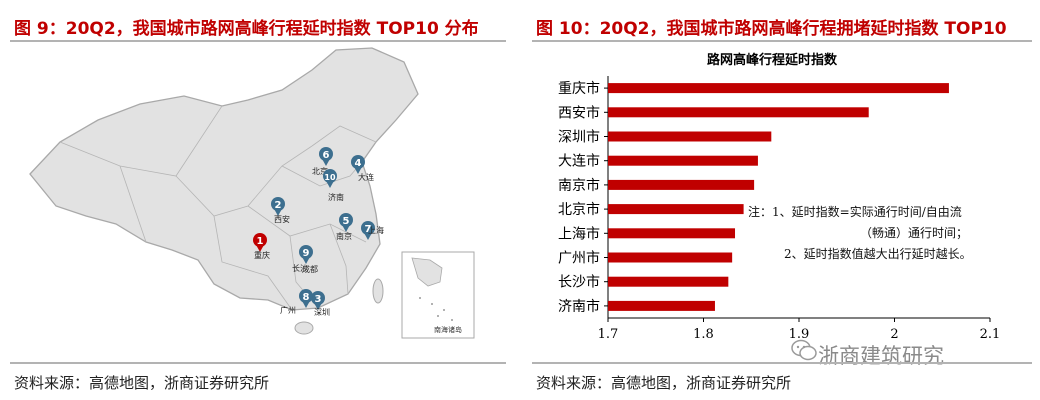  I want to click on right-source-rule, so click(782, 363).